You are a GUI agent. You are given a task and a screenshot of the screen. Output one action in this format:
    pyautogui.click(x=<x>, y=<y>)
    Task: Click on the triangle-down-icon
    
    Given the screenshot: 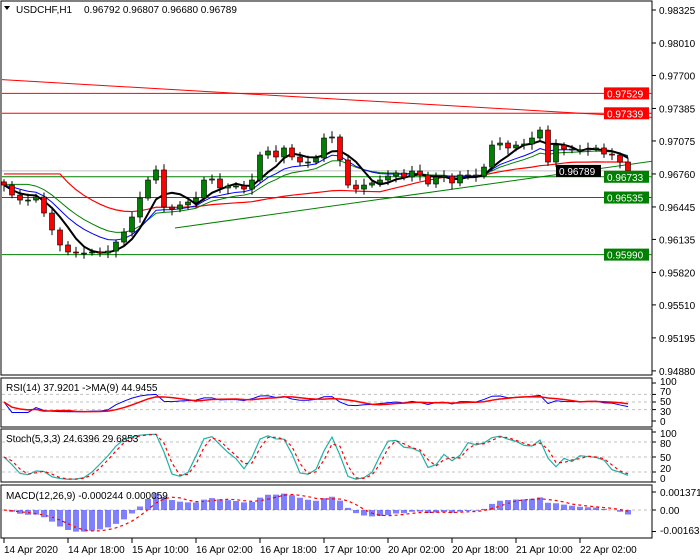 What is the action you would take?
    pyautogui.click(x=7, y=8)
    